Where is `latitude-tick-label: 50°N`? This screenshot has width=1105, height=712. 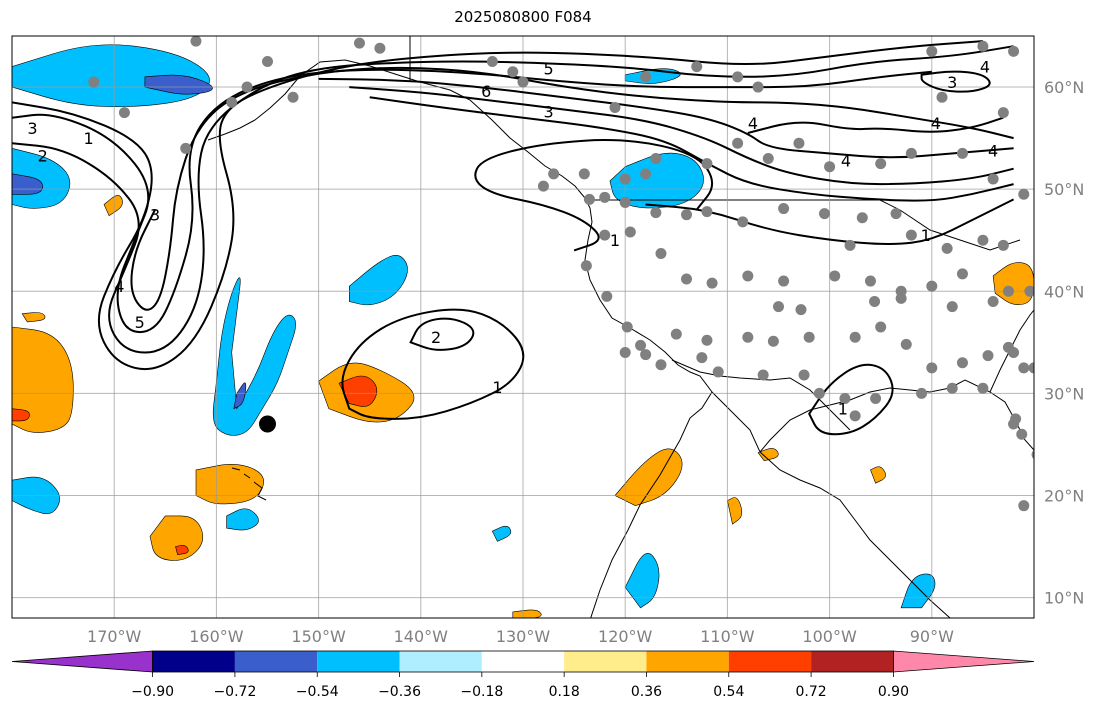 latitude-tick-label: 50°N is located at coordinates (1064, 189).